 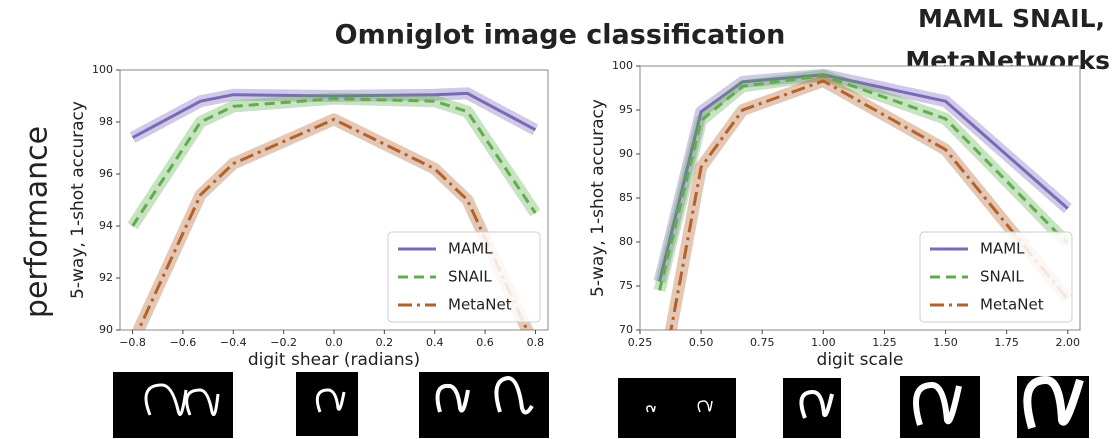 What do you see at coordinates (106, 277) in the screenshot?
I see `y-tick-label: 92` at bounding box center [106, 277].